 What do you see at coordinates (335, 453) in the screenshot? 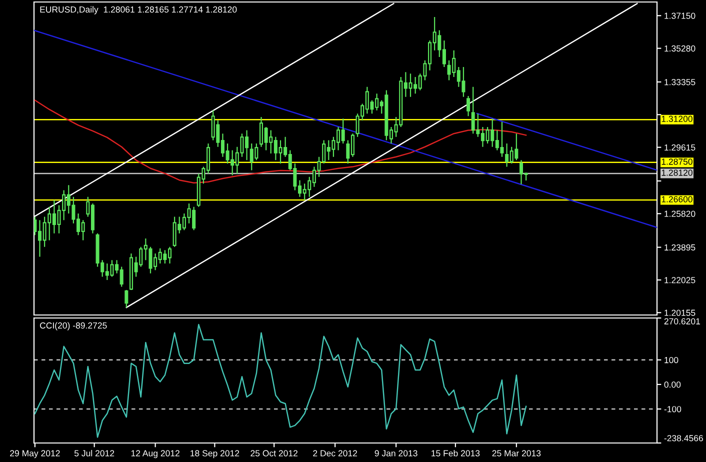
I see `x-tick-label: 2 Dec 2012` at bounding box center [335, 453].